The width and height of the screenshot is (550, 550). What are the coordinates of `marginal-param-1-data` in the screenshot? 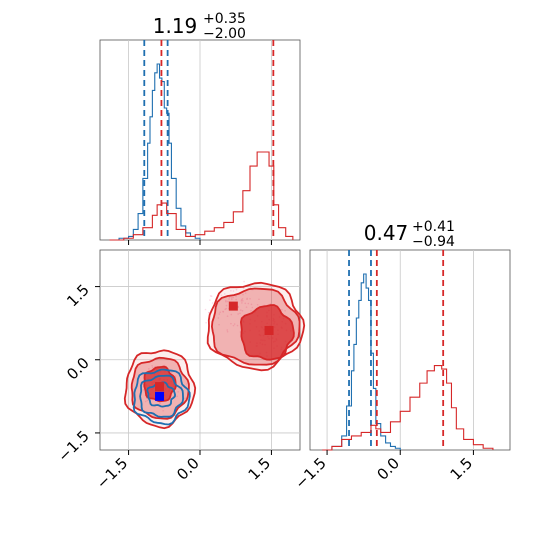 It's located at (201, 140).